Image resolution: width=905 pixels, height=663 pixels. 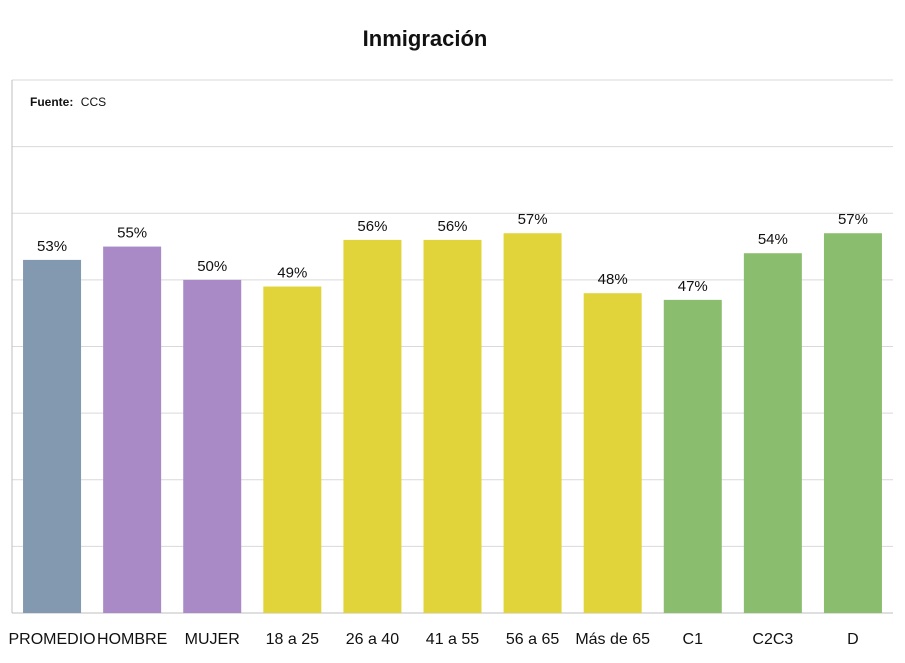 What do you see at coordinates (372, 639) in the screenshot?
I see `x-tick-label: 26 a 40` at bounding box center [372, 639].